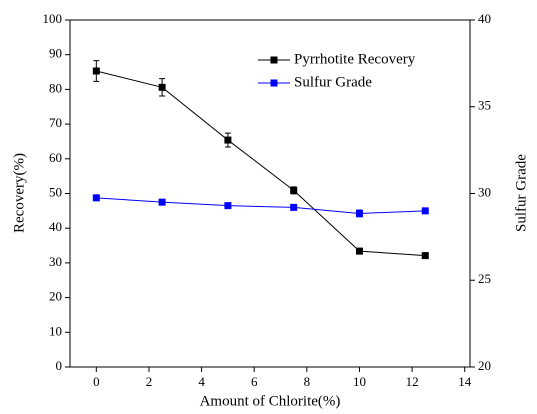  What do you see at coordinates (333, 82) in the screenshot?
I see `legend-label: Sulfur Grade` at bounding box center [333, 82].